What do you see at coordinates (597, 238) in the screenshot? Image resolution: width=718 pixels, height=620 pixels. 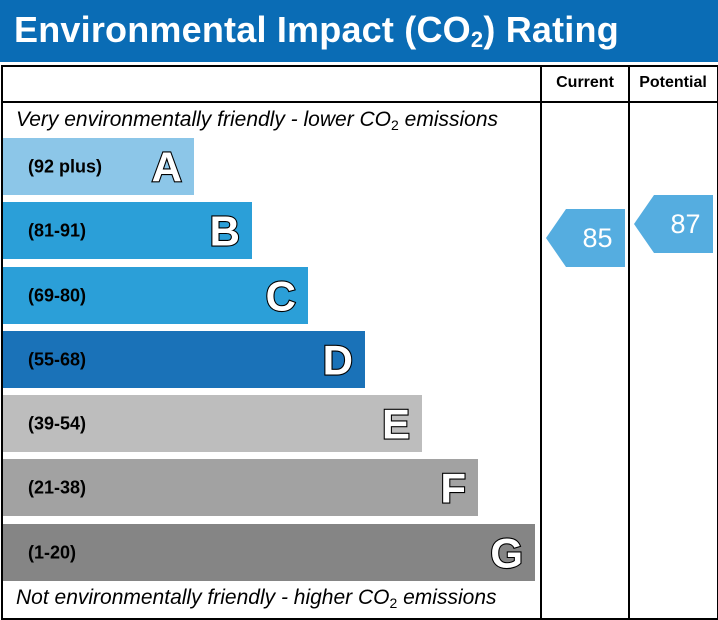 I see `current-value: 85` at bounding box center [597, 238].